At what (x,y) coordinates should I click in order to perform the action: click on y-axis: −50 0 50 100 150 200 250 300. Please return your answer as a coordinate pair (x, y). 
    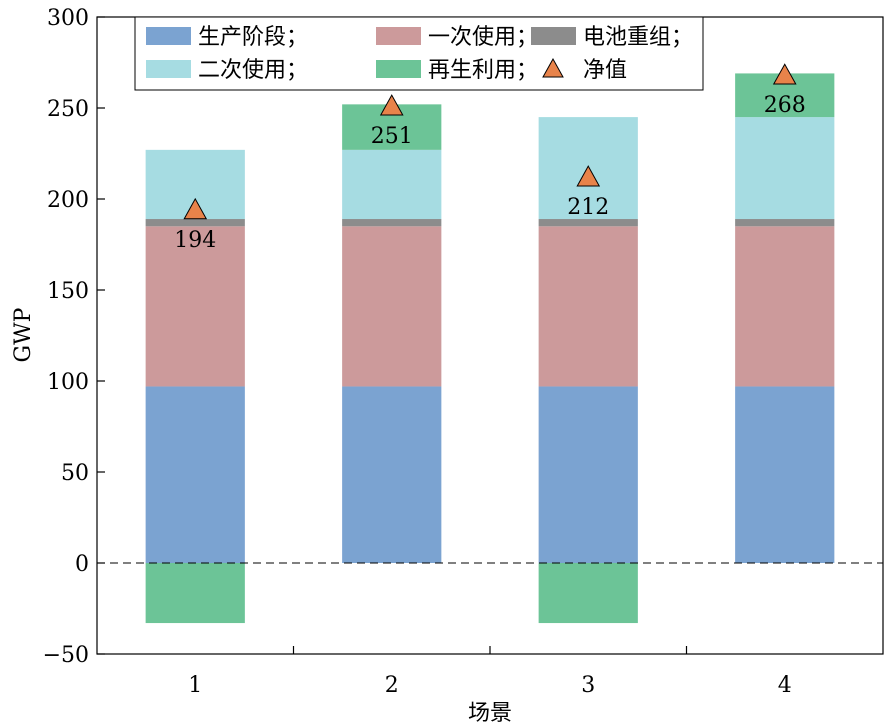
    Looking at the image, I should click on (74, 337).